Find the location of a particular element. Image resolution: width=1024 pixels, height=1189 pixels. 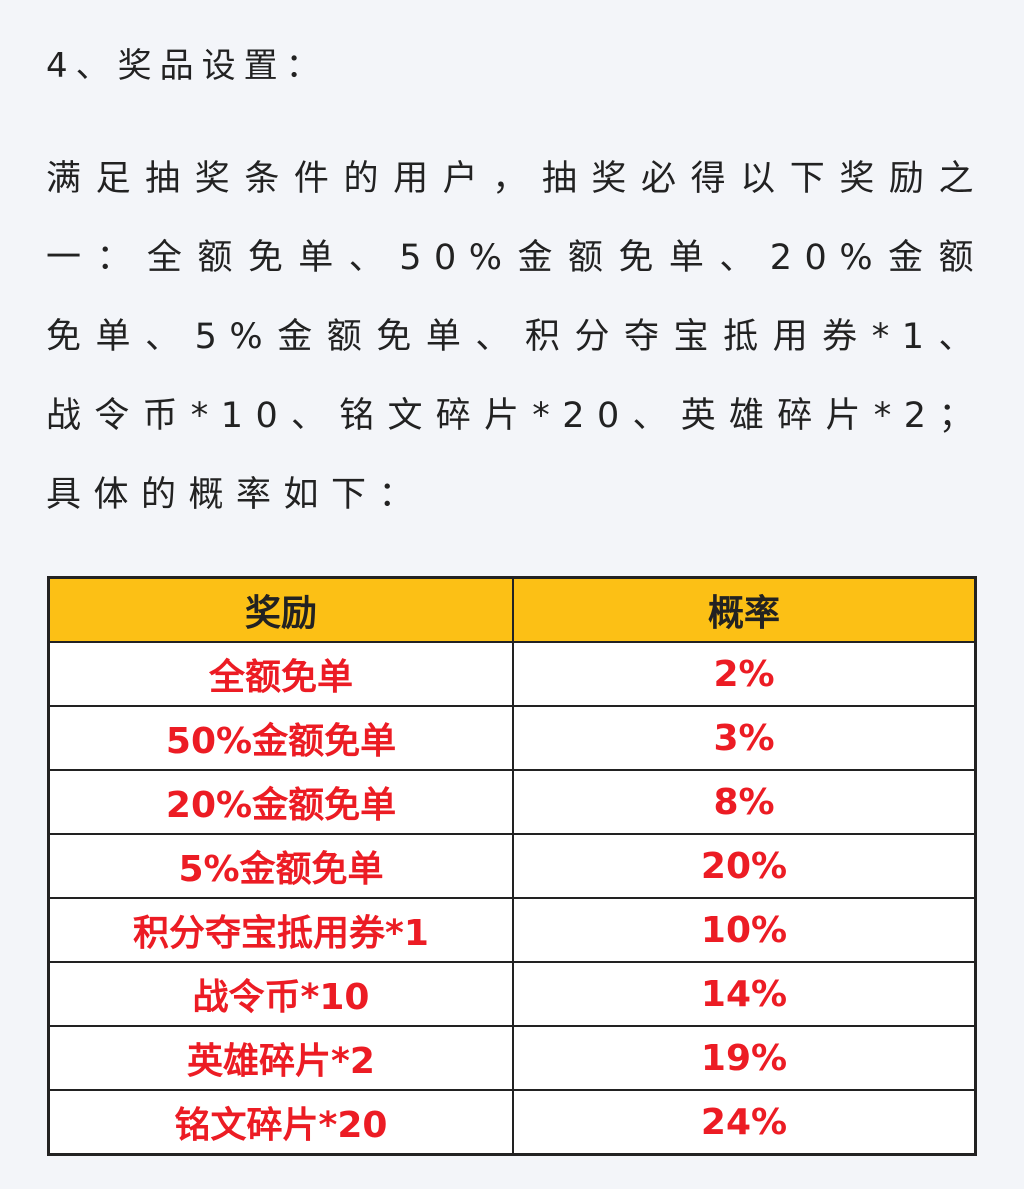

probability-cell: 19% is located at coordinates (744, 1058).